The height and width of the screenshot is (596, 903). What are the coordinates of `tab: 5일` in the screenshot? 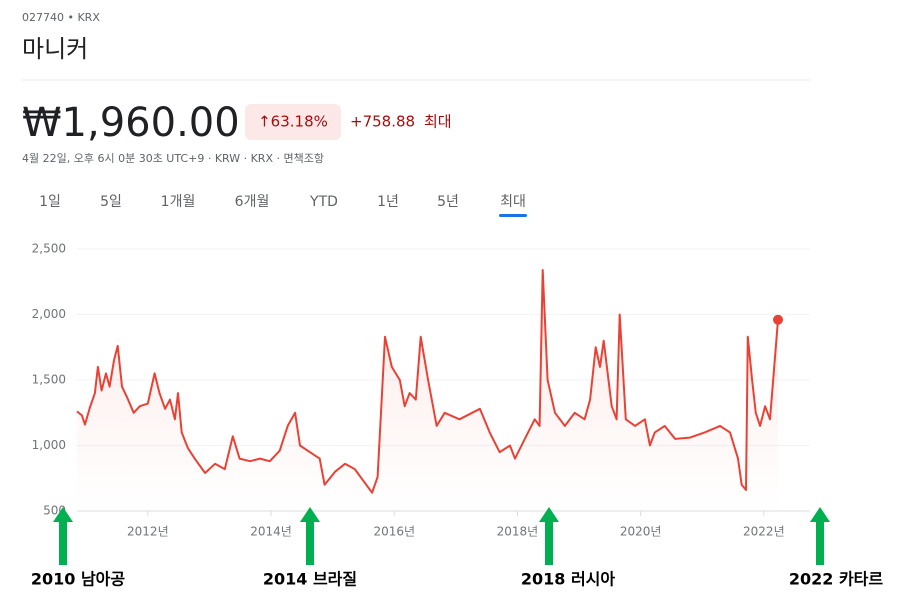 It's located at (111, 202).